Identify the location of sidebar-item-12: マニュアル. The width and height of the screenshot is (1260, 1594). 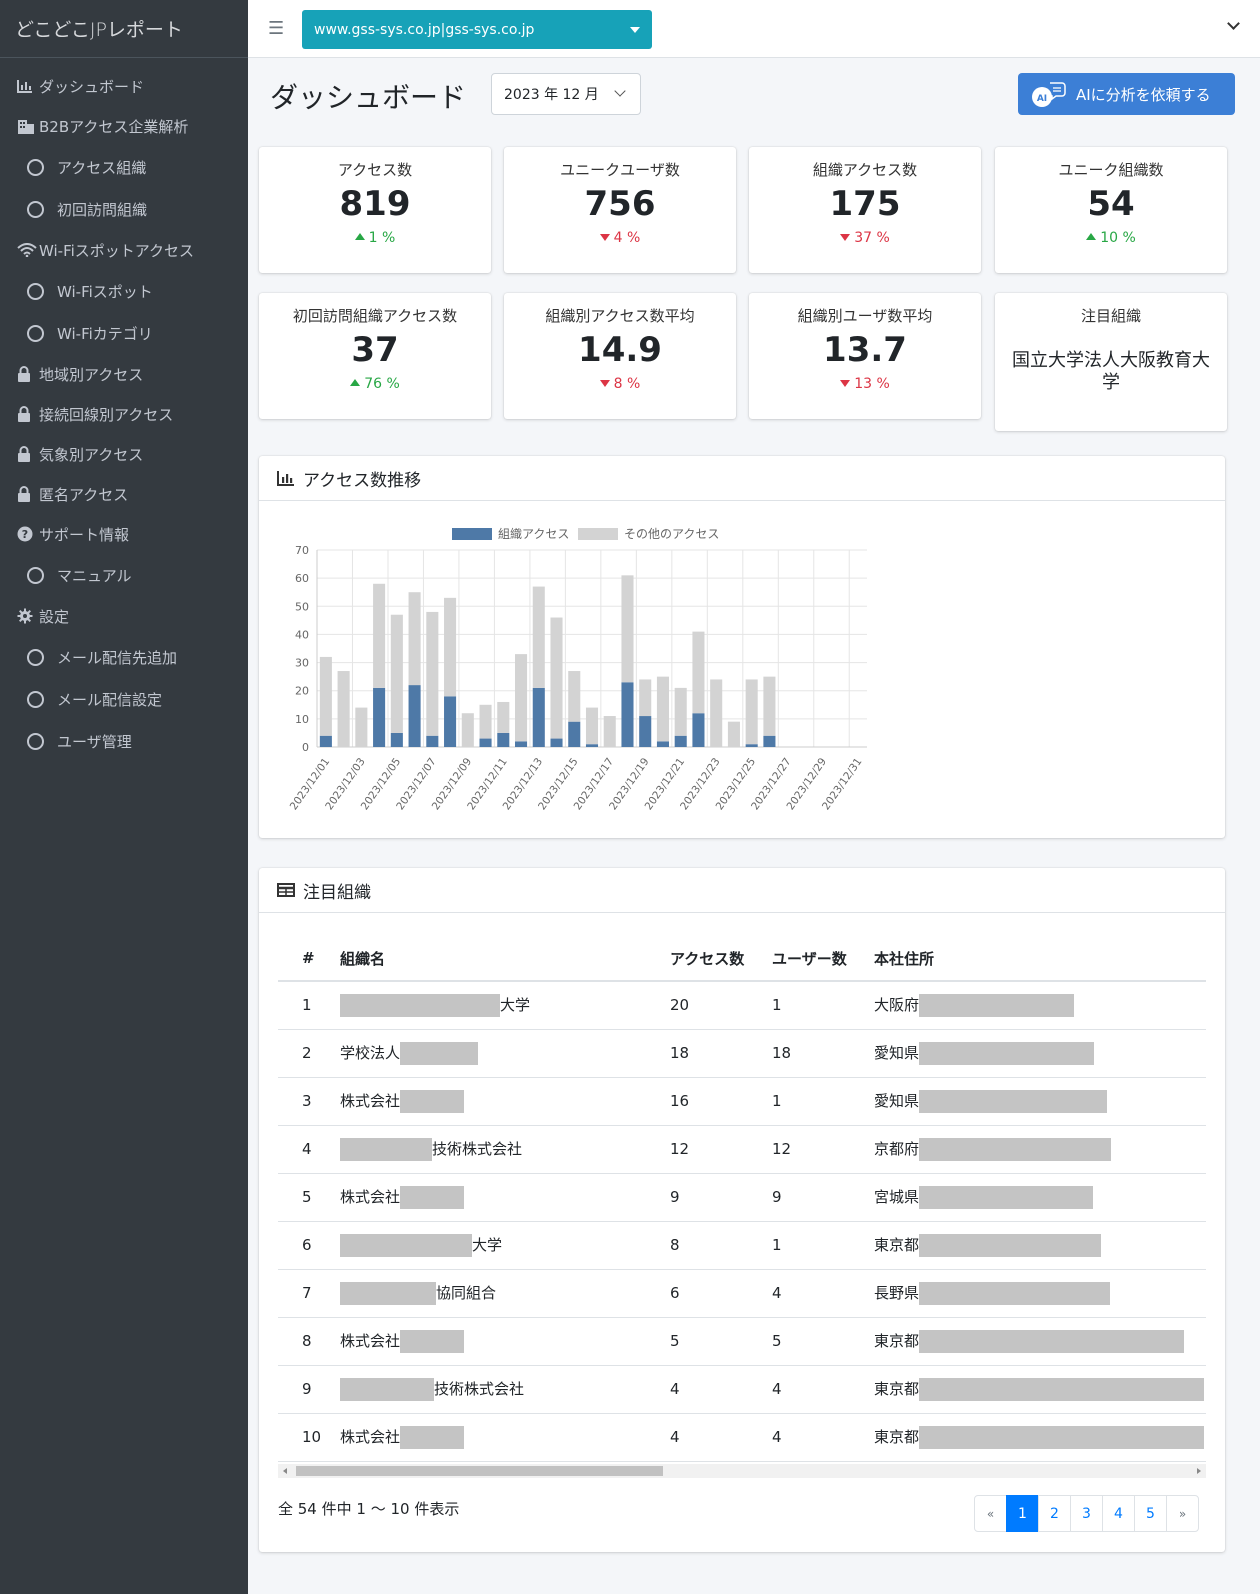
(124, 575).